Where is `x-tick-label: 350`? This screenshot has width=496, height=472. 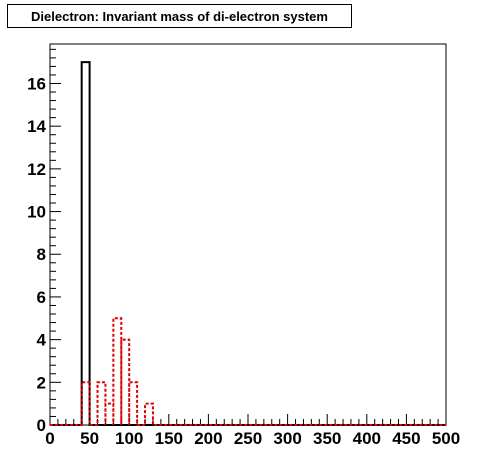
x-tick-label: 350 is located at coordinates (327, 438).